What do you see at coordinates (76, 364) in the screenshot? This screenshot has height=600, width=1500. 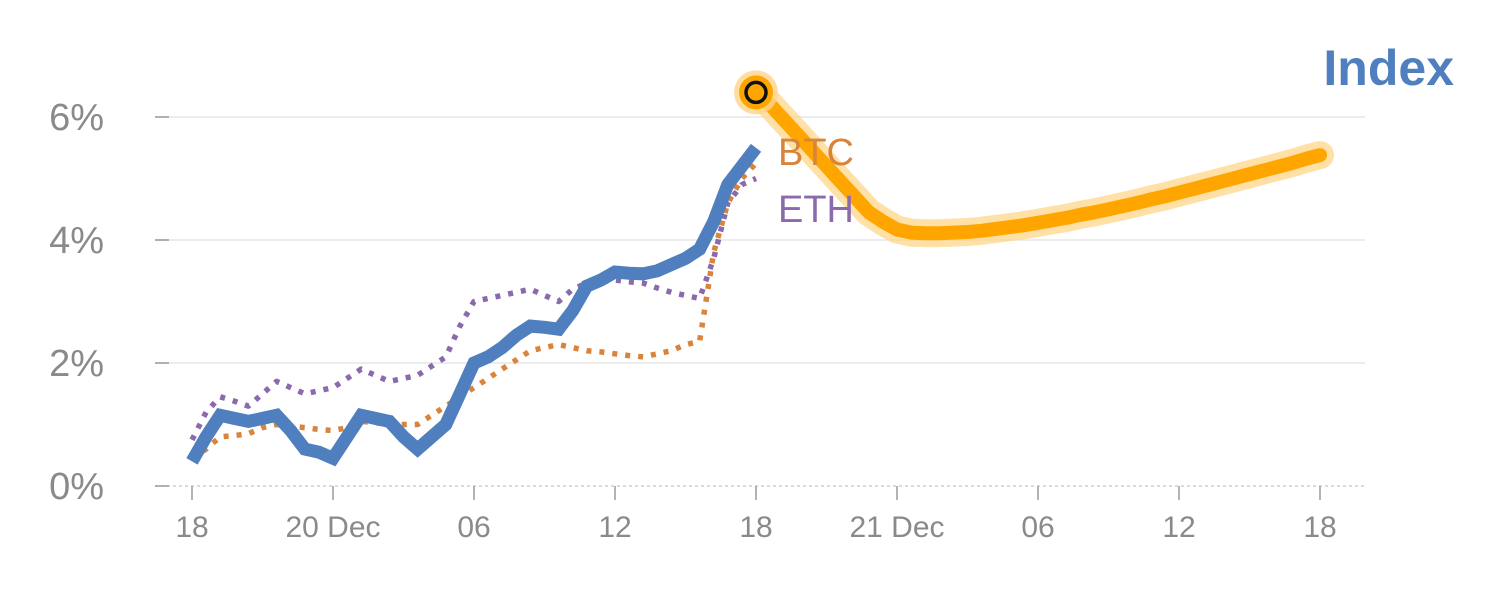 I see `y-tick-label: 2%` at bounding box center [76, 364].